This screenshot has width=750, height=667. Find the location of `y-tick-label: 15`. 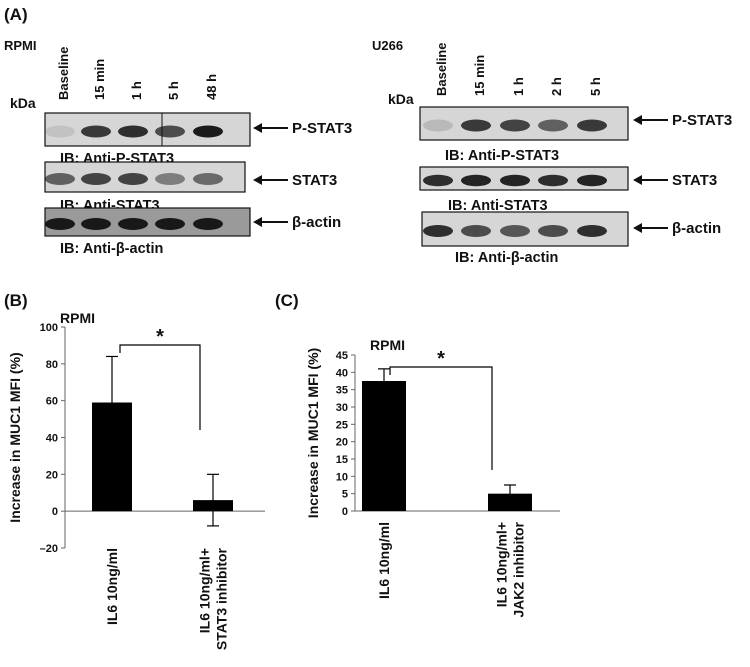

y-tick-label: 15 is located at coordinates (342, 460).